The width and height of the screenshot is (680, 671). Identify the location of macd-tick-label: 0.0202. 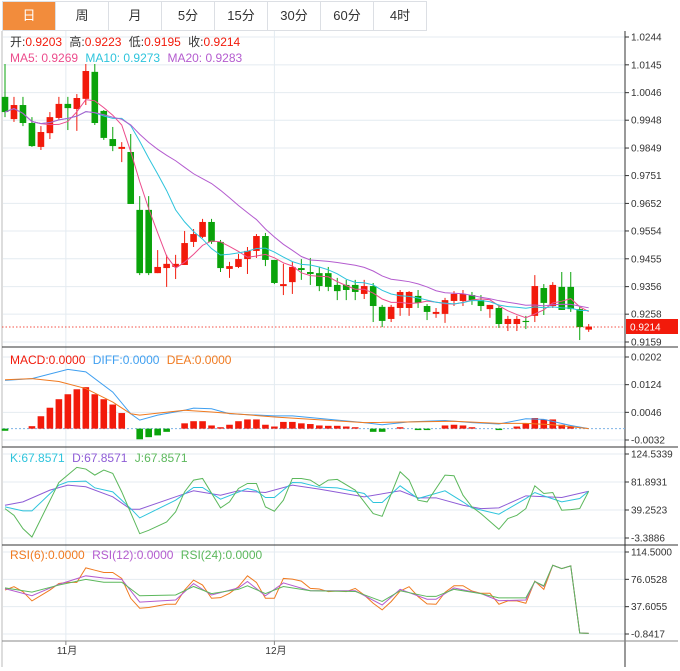
(646, 358).